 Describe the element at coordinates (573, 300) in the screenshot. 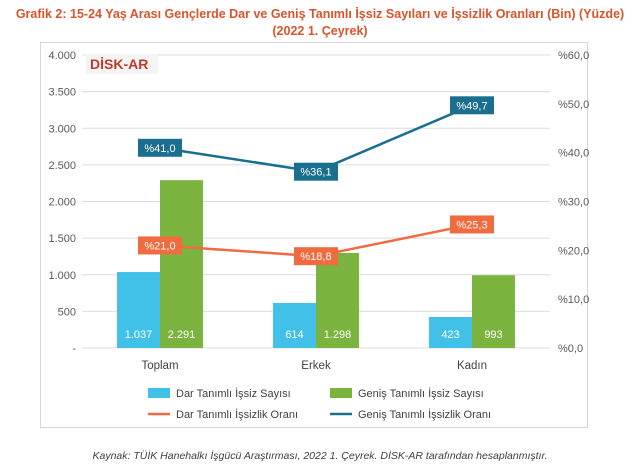

I see `y-right-tick-label: %10,0` at that location.